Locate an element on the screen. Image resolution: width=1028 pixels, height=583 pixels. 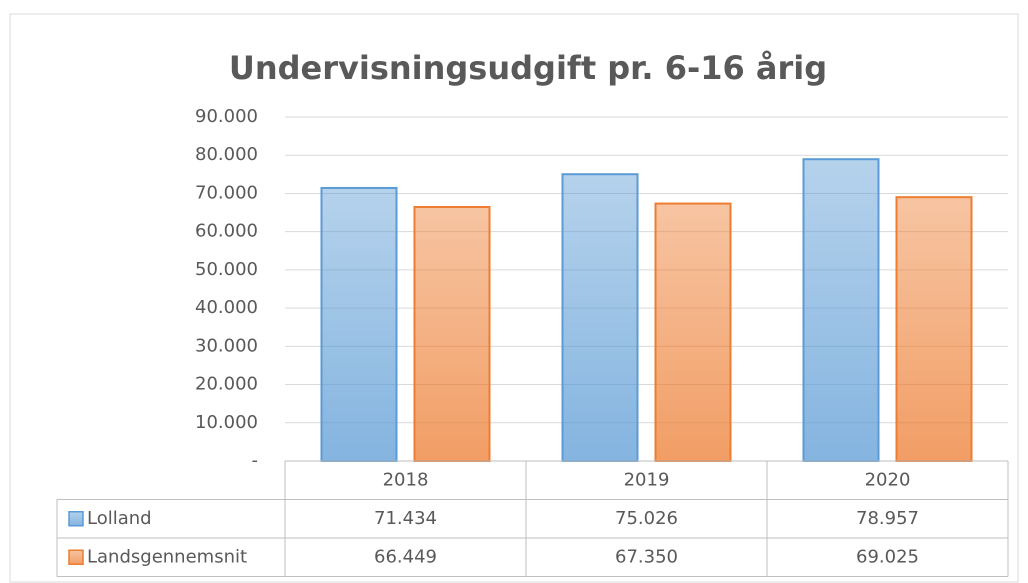
y-tick-label: 90.000 is located at coordinates (226, 116).